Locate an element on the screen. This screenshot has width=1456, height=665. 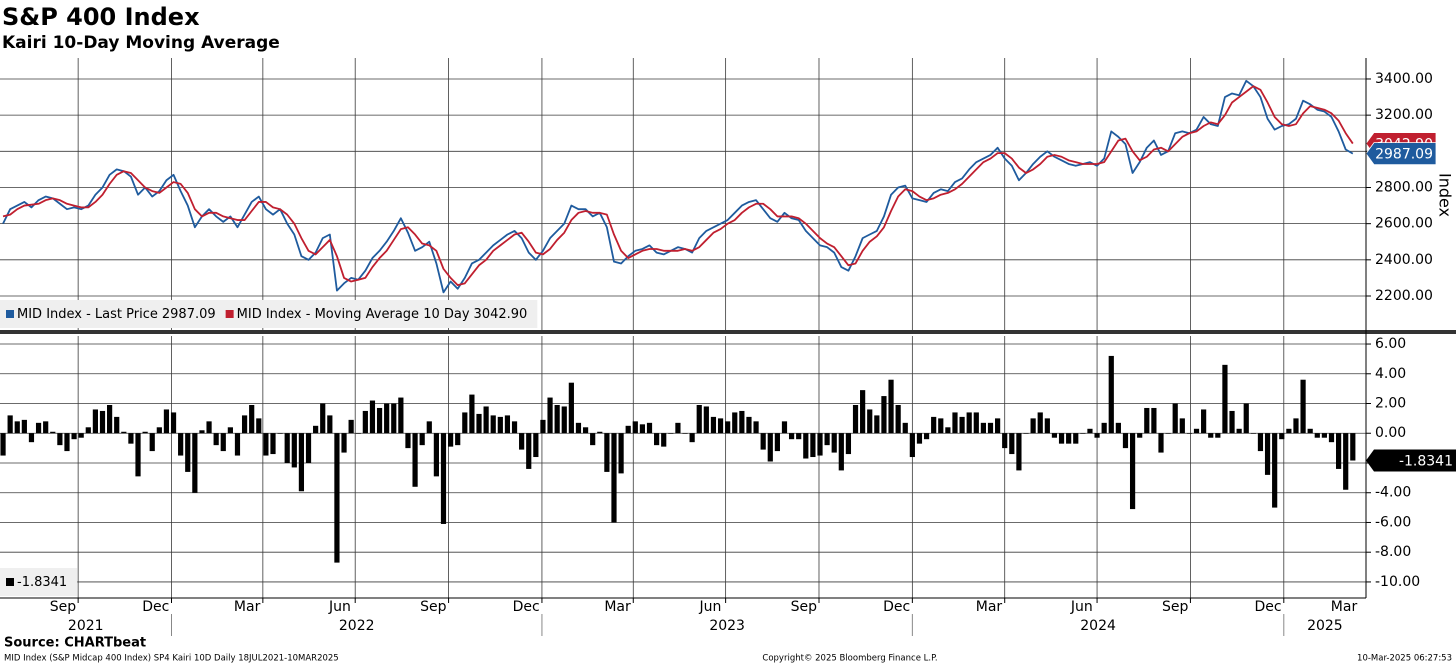
legend-label: MID Index - Last Price 2987.09 is located at coordinates (116, 314).